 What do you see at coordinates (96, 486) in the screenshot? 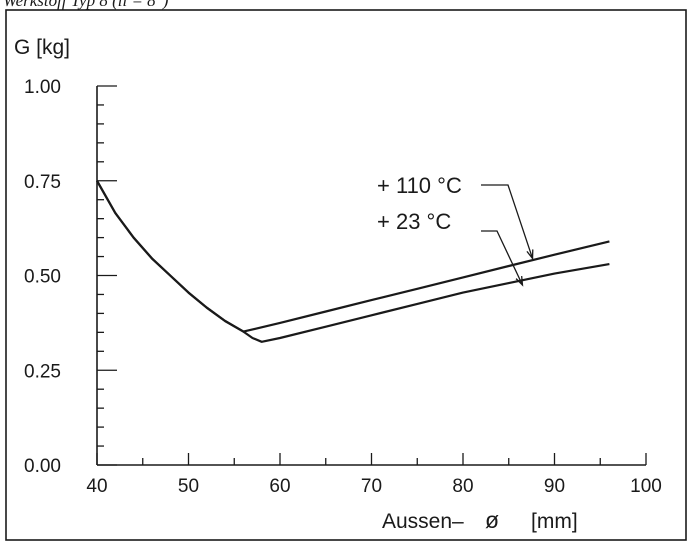
I see `x-tick-label: 40` at bounding box center [96, 486].